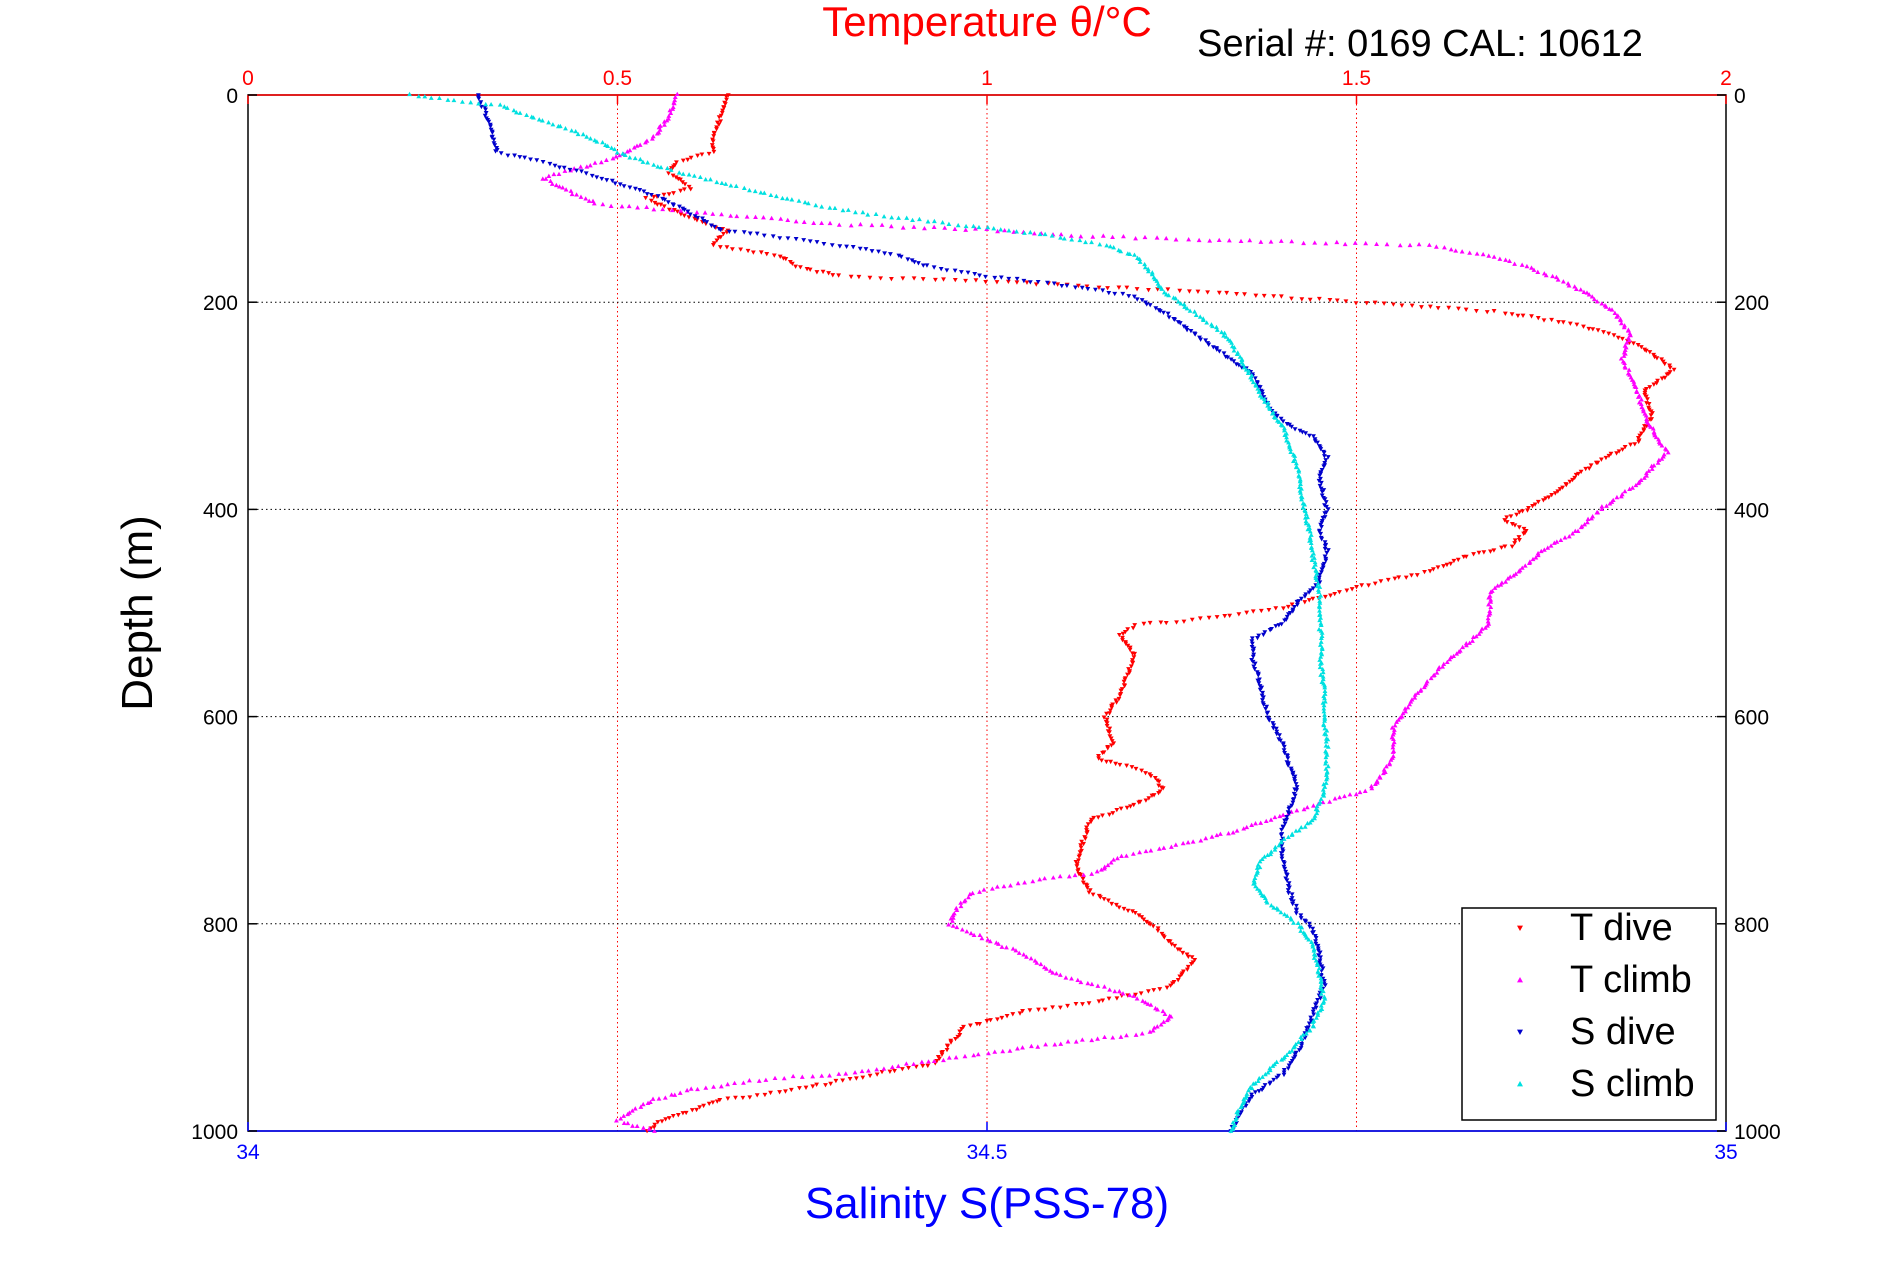 This screenshot has width=1891, height=1267. I want to click on y-axis-title: Depth (m), so click(137, 613).